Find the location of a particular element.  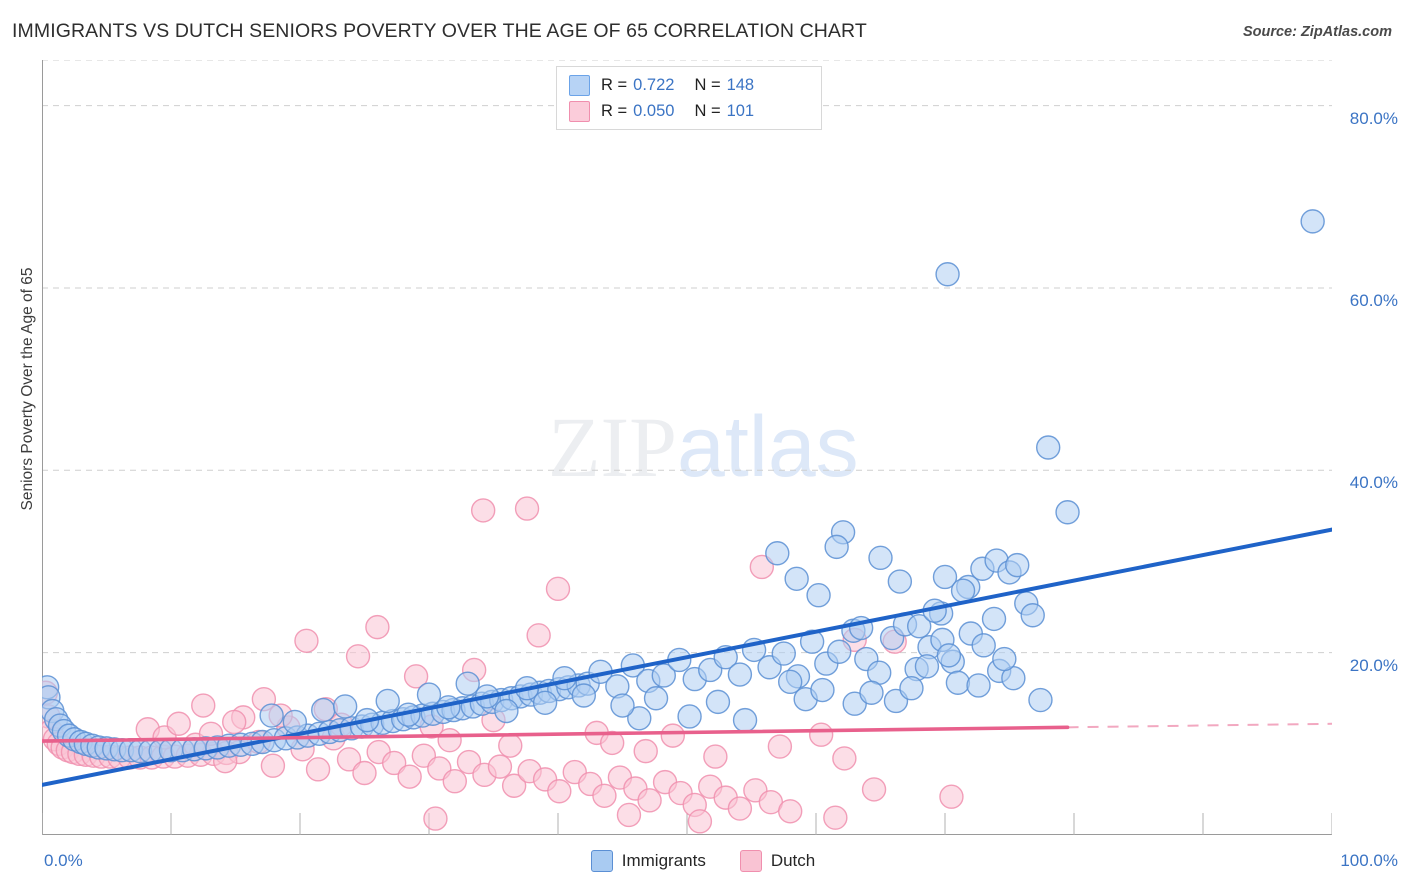

y-tick-label-40: 40.0% is located at coordinates (1373, 483).